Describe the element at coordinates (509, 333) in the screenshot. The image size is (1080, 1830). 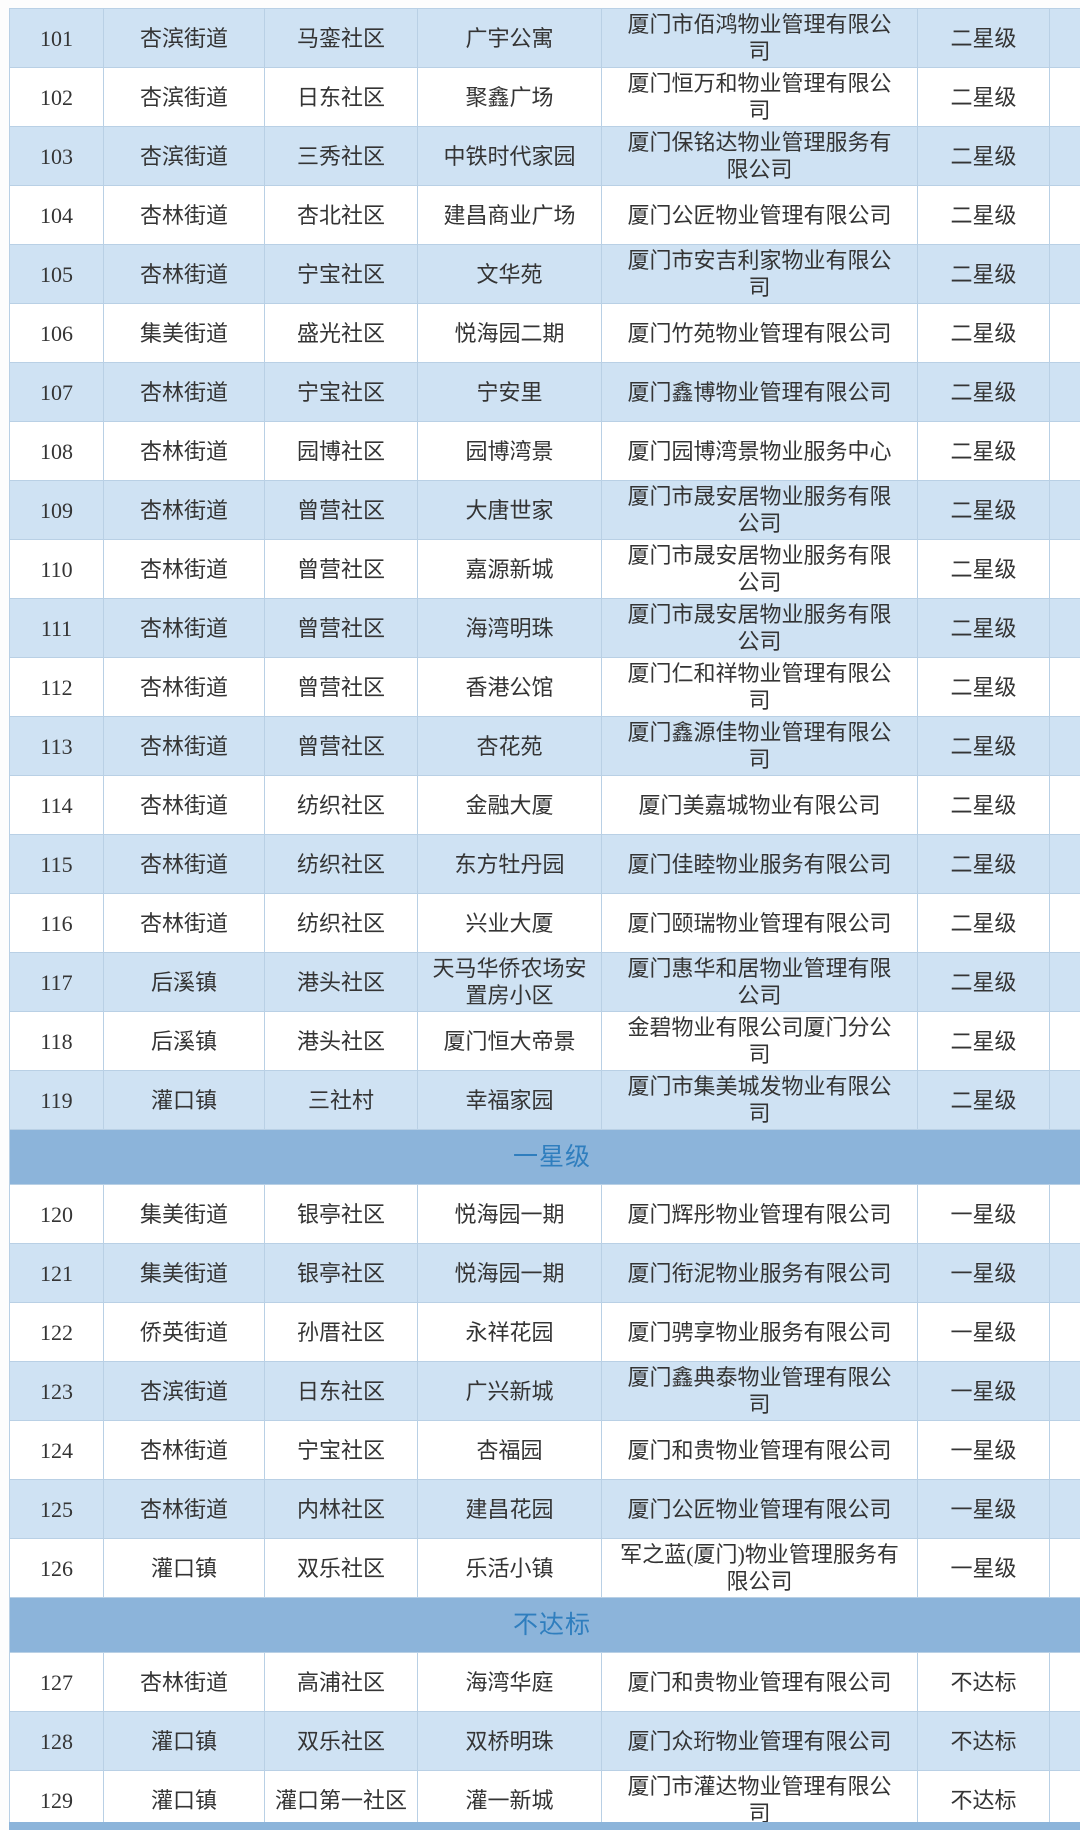
I see `estate-cell: 悦海园二期` at that location.